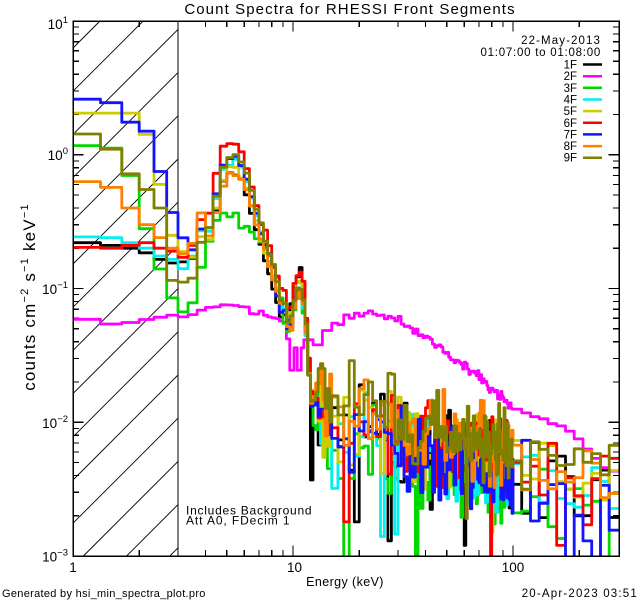 The image size is (640, 600). Describe the element at coordinates (345, 582) in the screenshot. I see `svg-text: Energy (keV)` at that location.